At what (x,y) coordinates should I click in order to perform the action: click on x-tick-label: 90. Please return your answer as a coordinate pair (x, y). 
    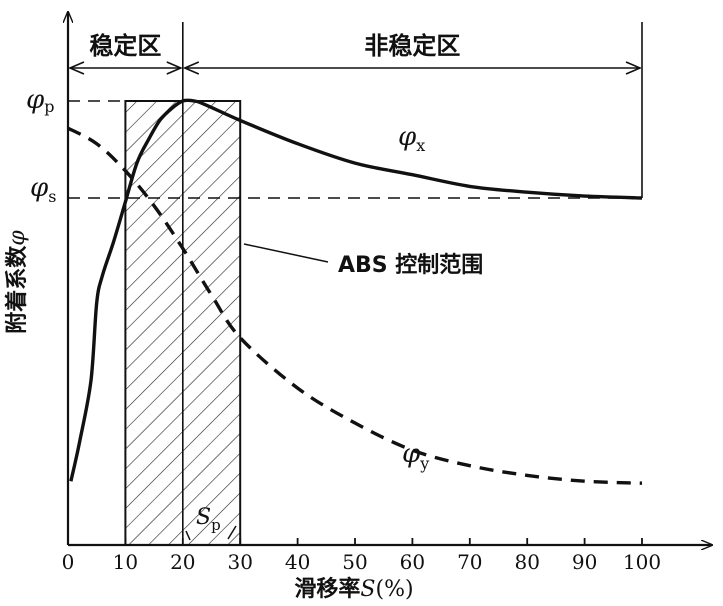
    Looking at the image, I should click on (584, 562).